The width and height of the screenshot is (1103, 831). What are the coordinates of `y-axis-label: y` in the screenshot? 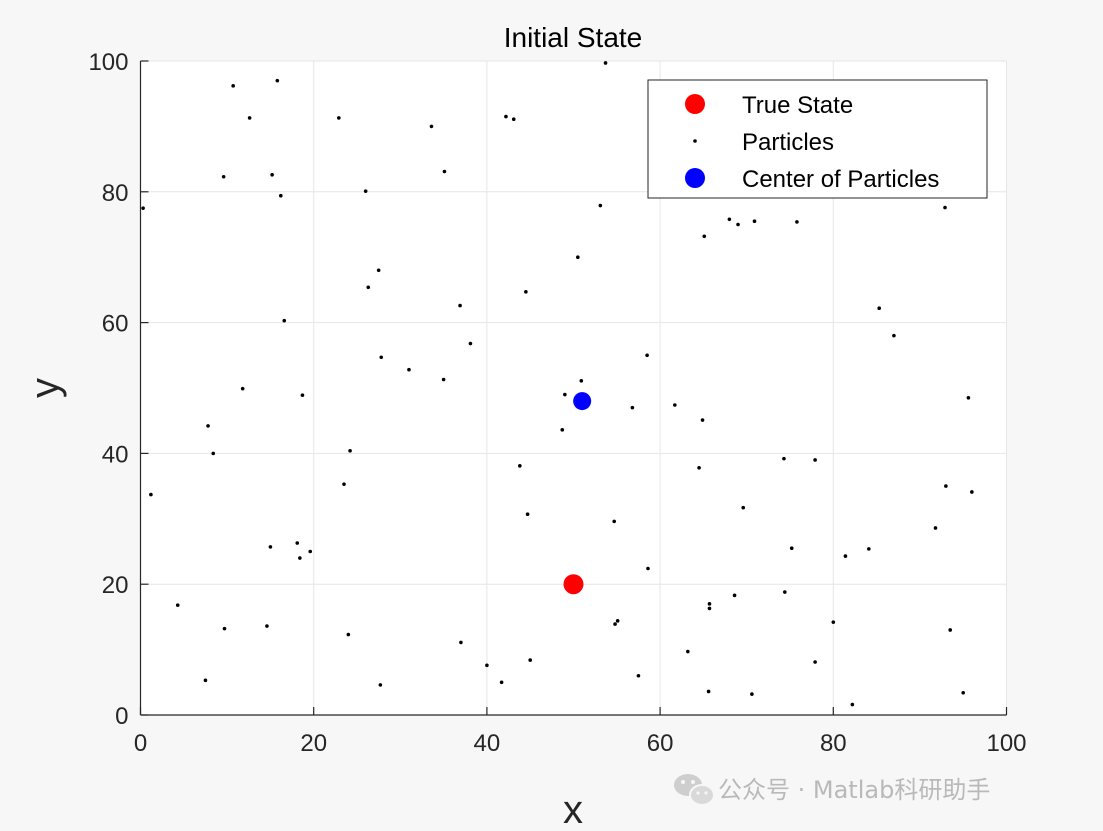 It's located at (45, 388).